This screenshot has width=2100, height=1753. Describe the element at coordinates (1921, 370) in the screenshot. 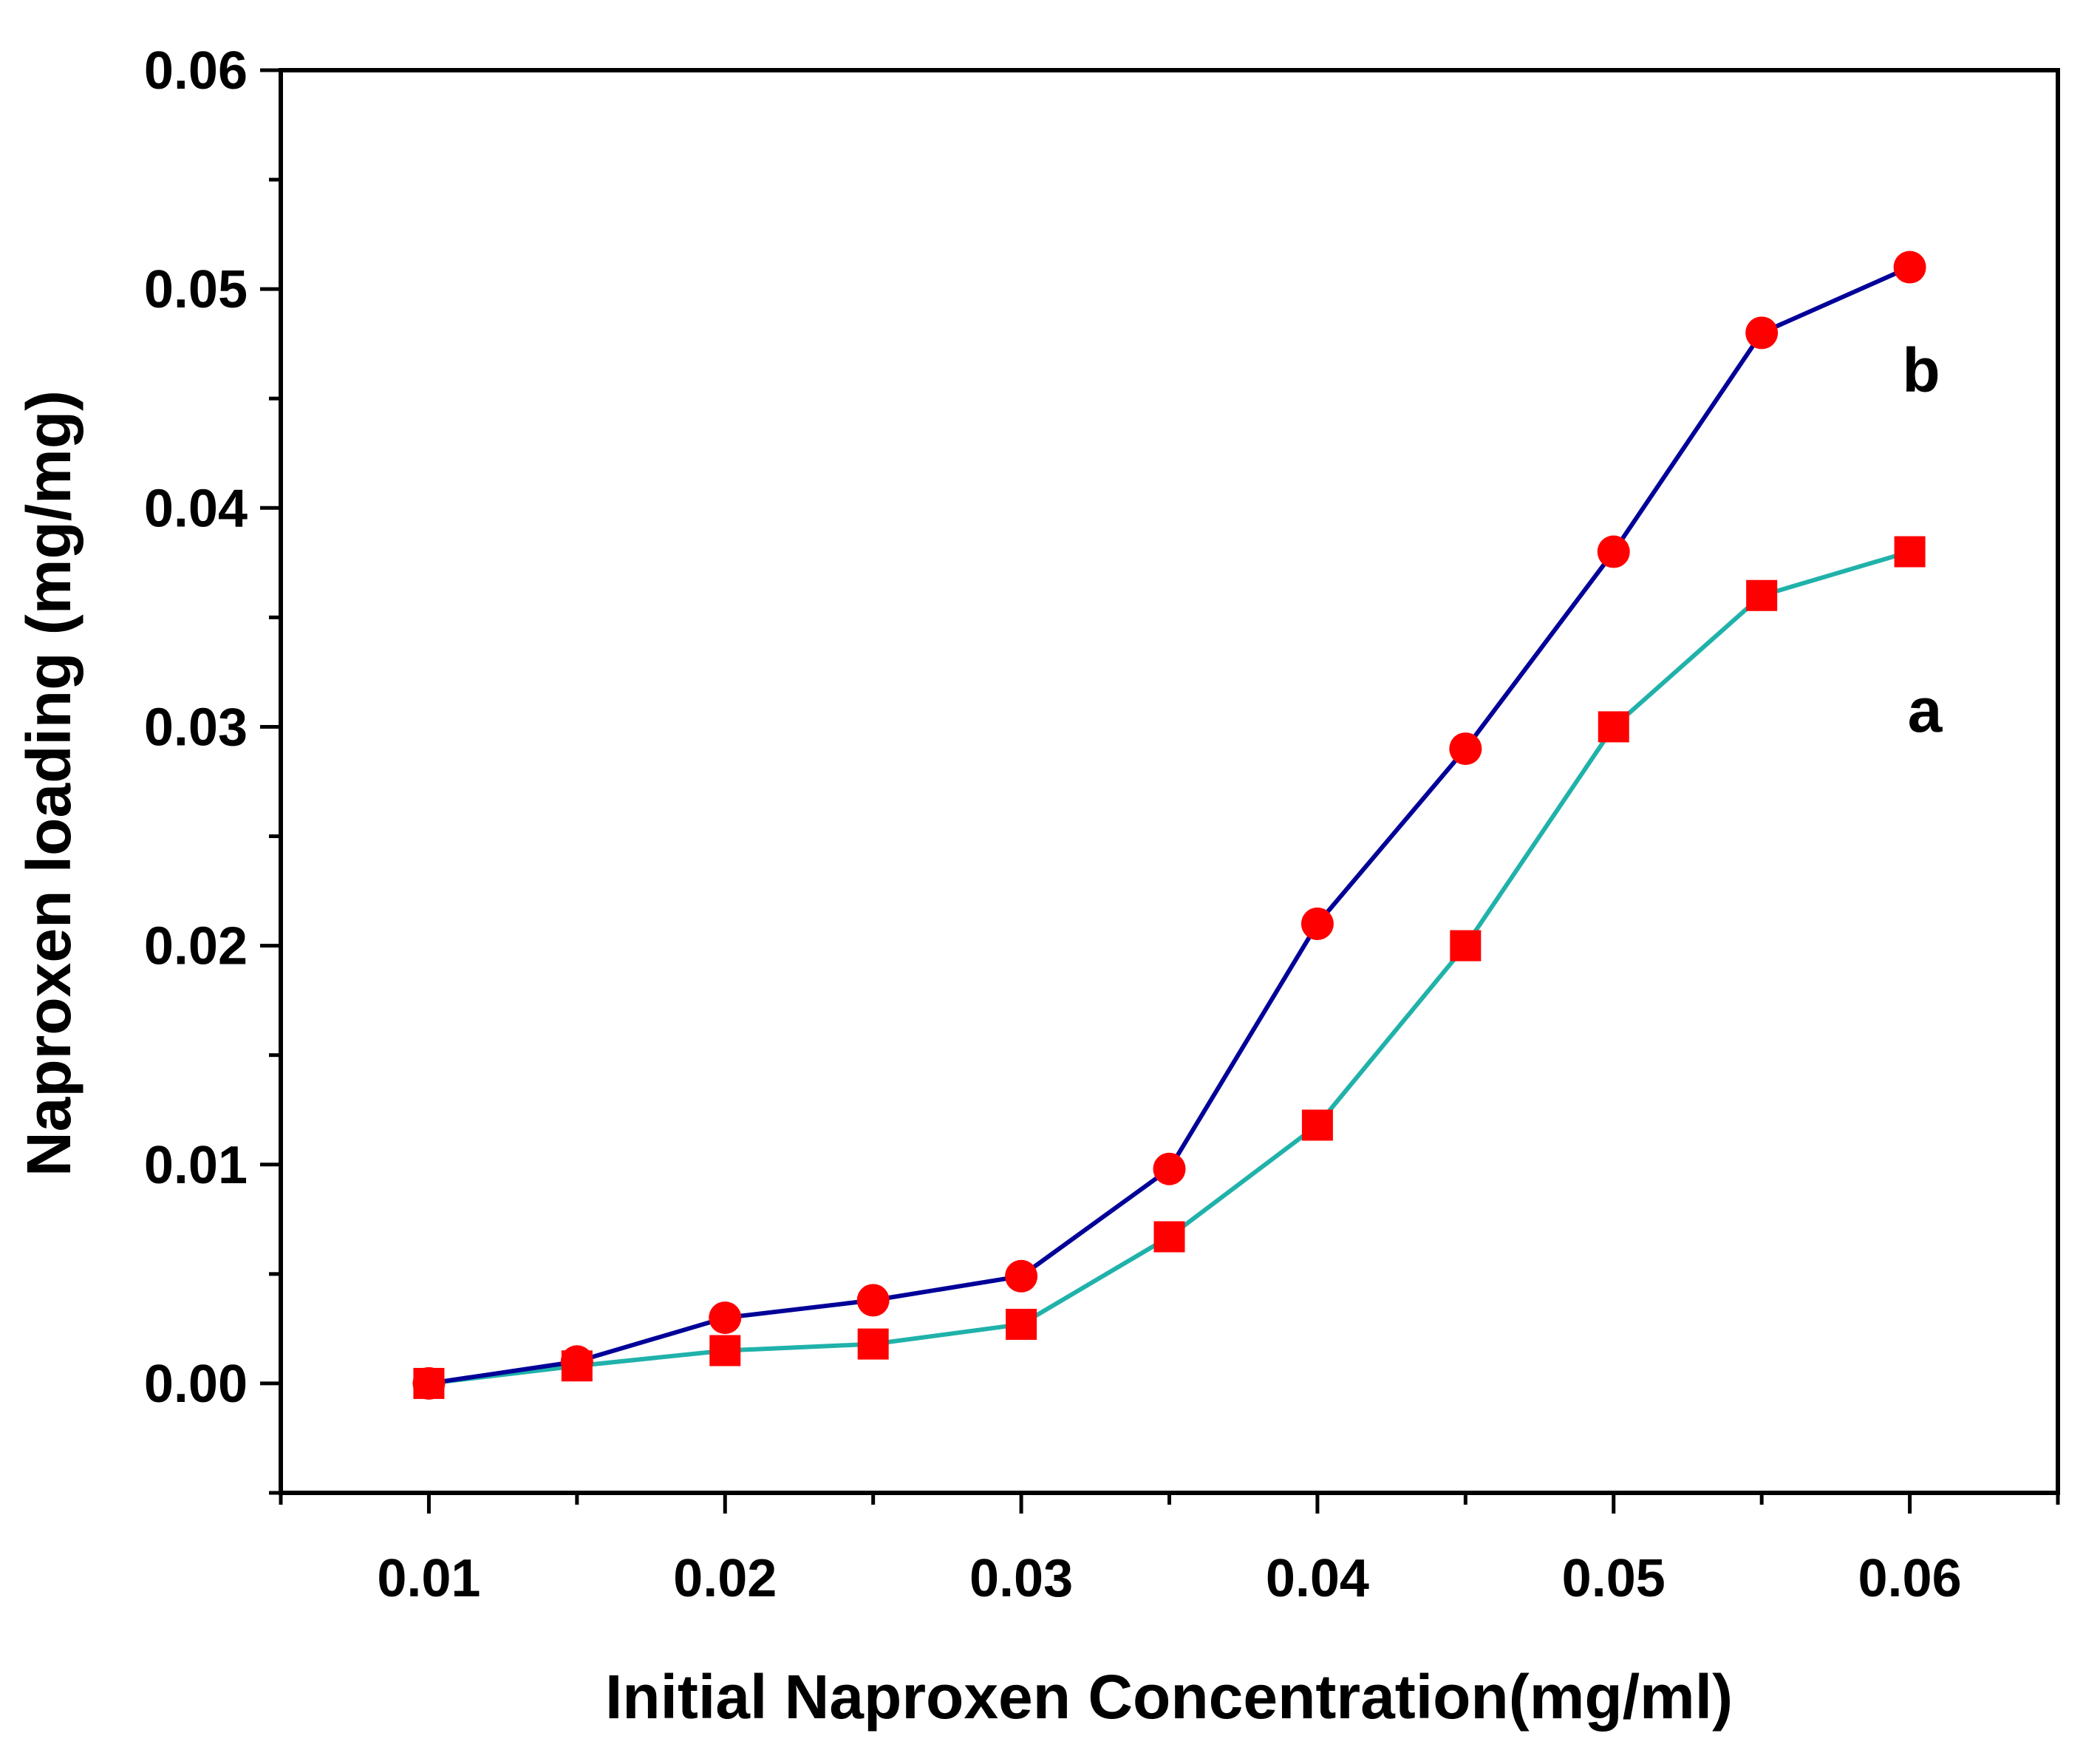

I see `series-label-b: b` at that location.